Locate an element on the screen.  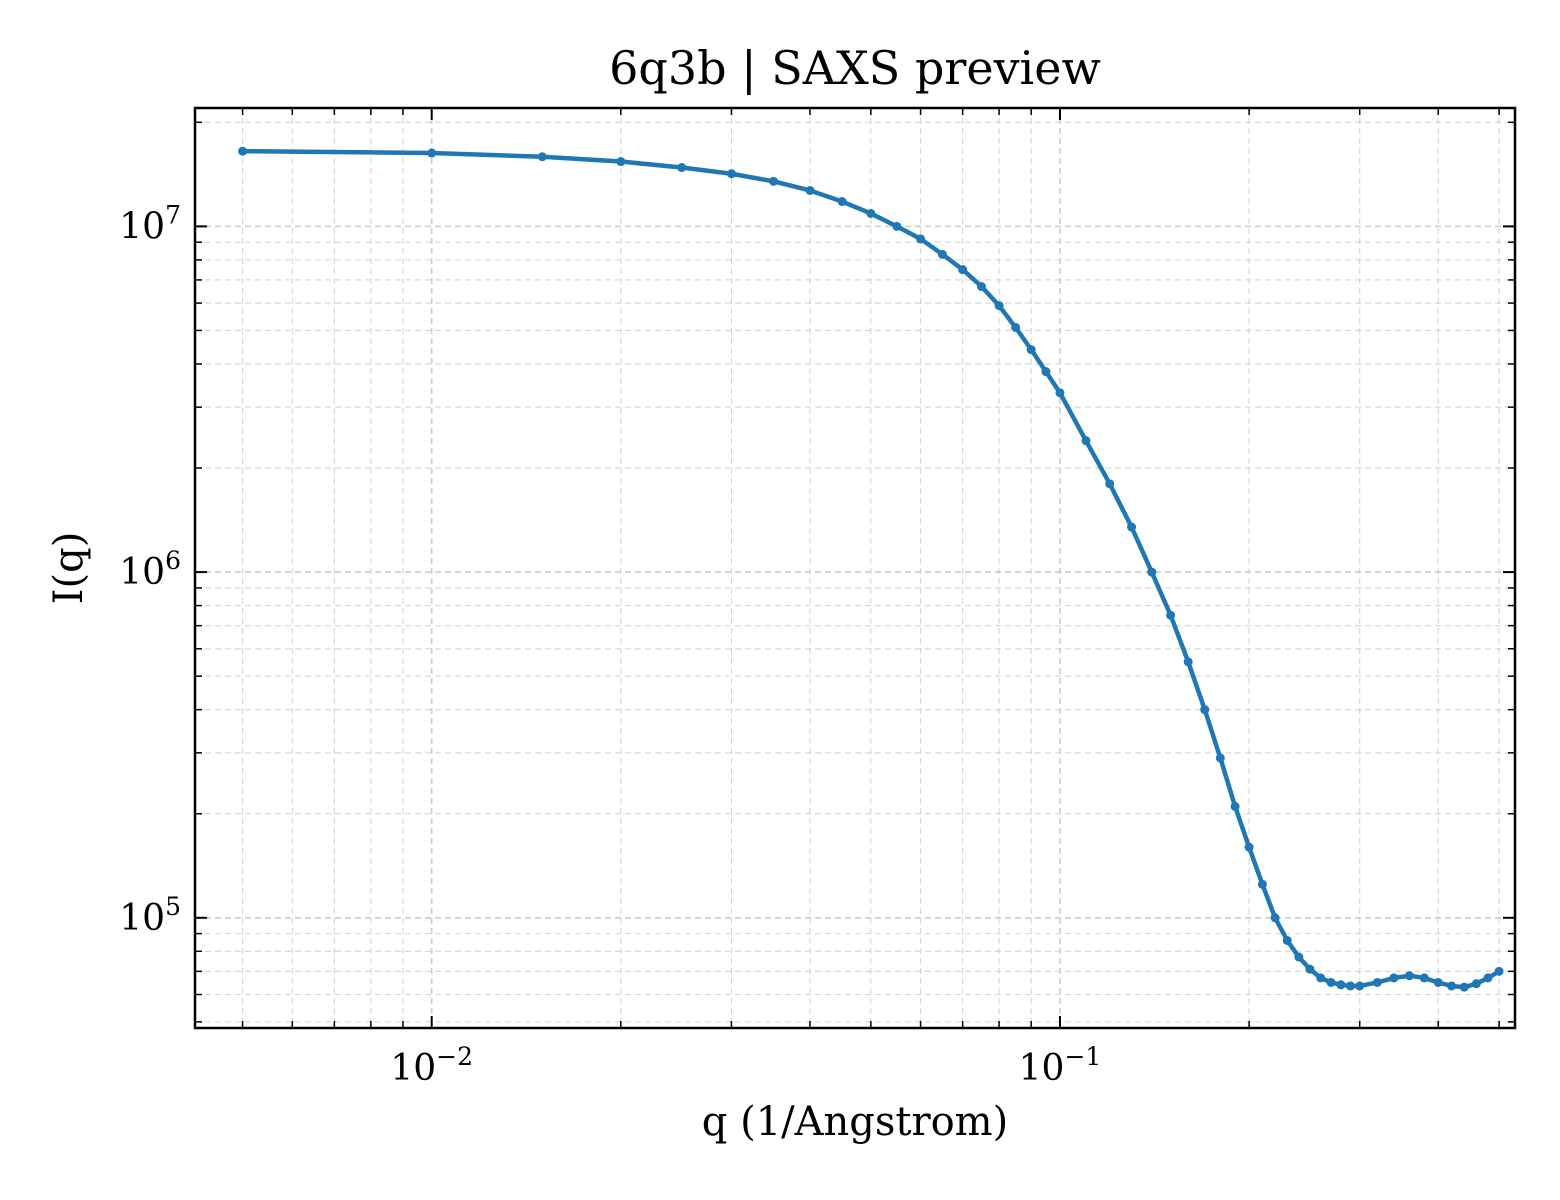
x-tick-label: 10⁻¹ is located at coordinates (1060, 1065).